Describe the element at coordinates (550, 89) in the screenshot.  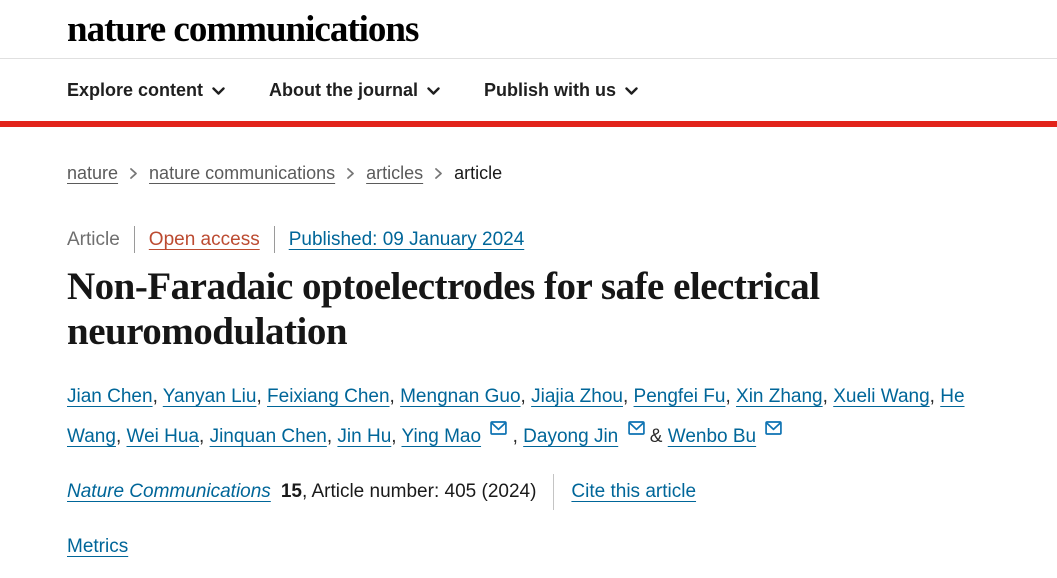
I see `nav-label: Publish with us` at that location.